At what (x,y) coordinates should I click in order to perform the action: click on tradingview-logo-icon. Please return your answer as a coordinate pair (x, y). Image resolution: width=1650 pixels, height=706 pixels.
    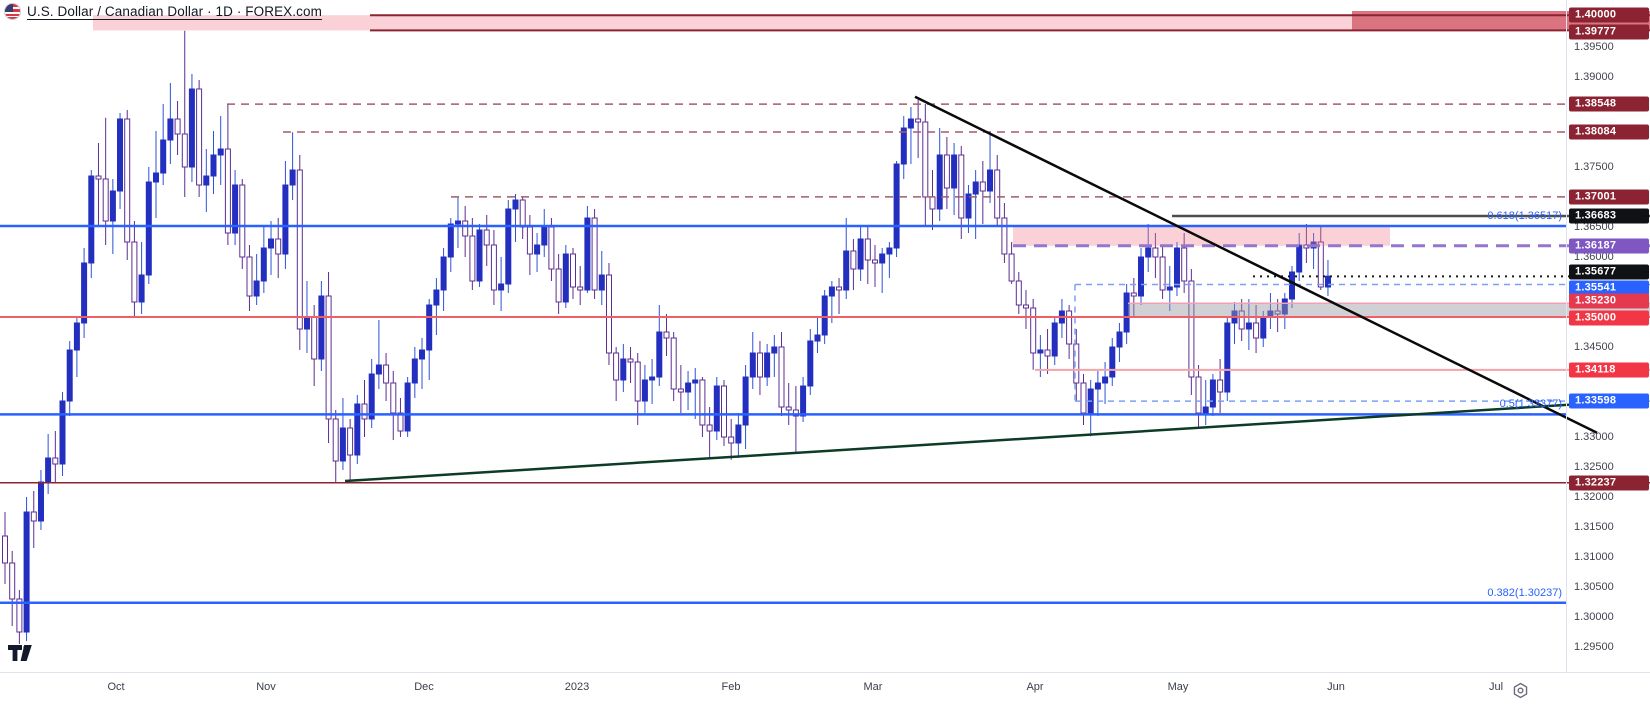
    Looking at the image, I should click on (20, 653).